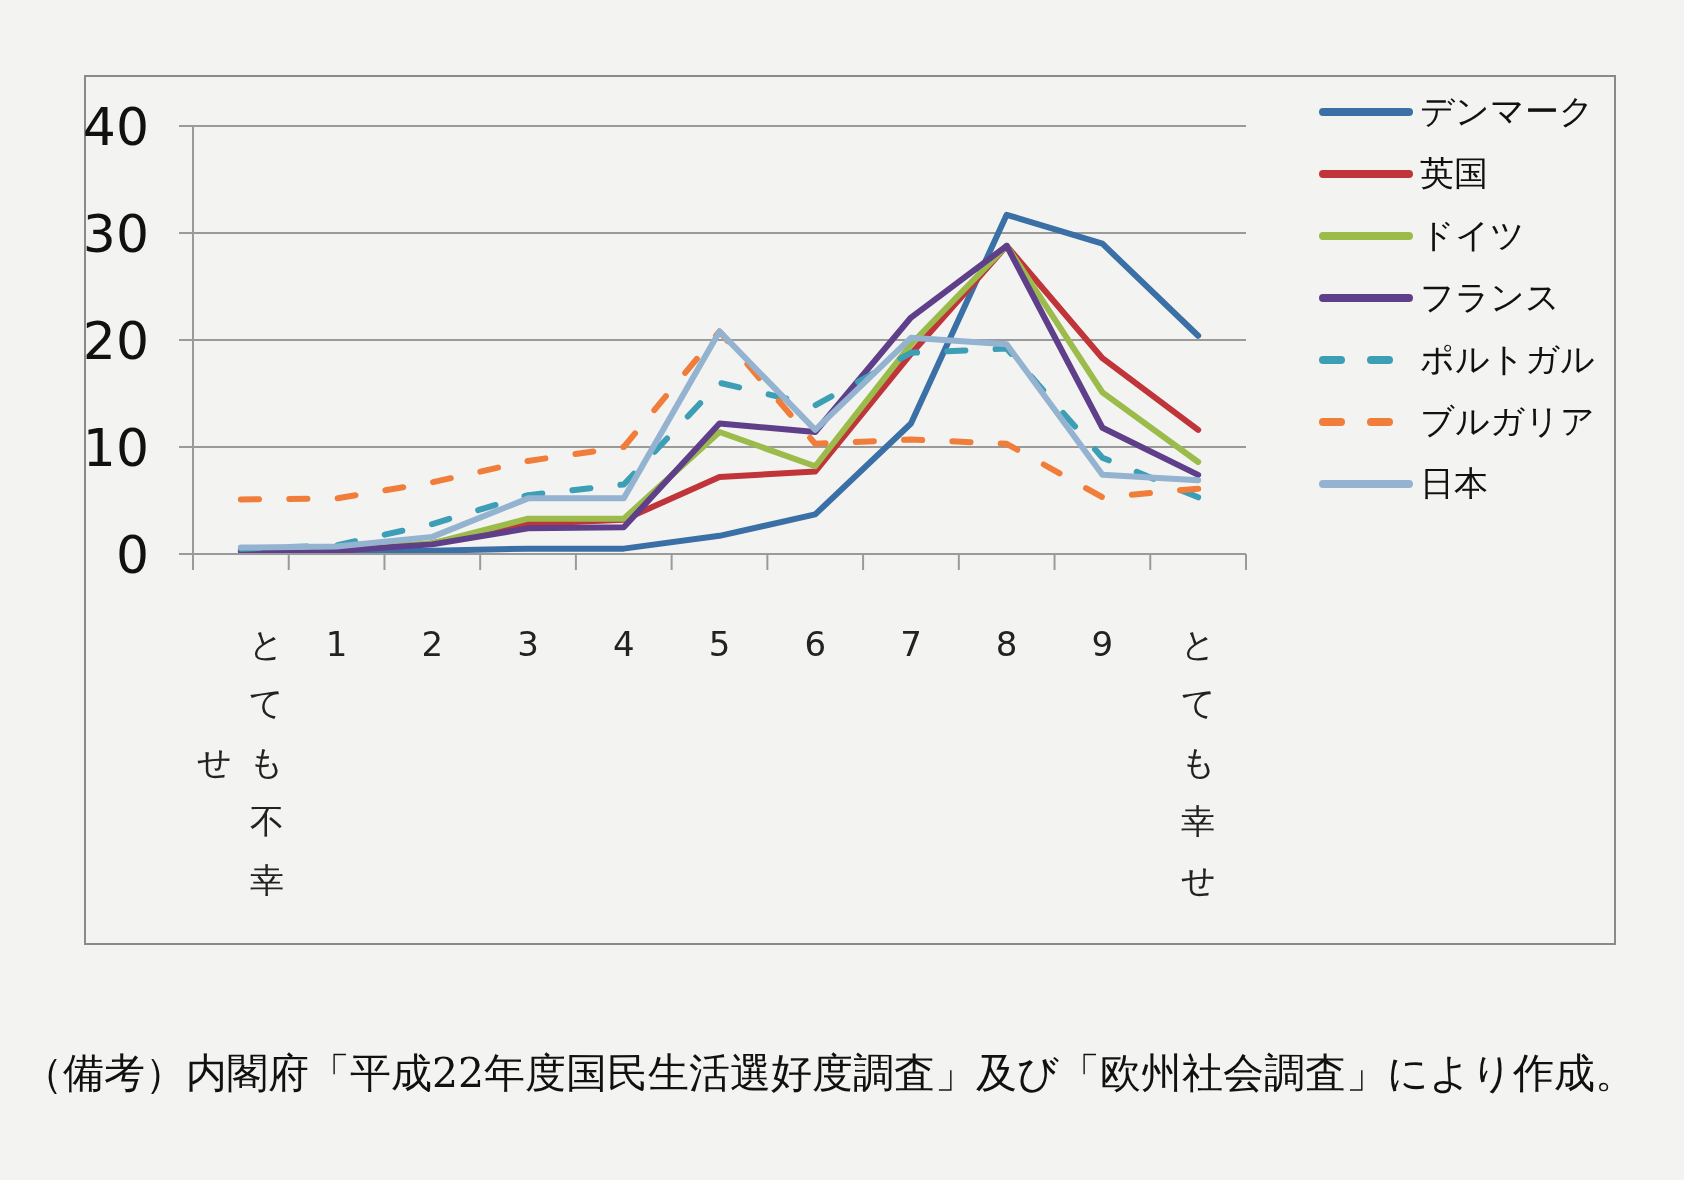  I want to click on y-tick-label: 10, so click(115, 448).